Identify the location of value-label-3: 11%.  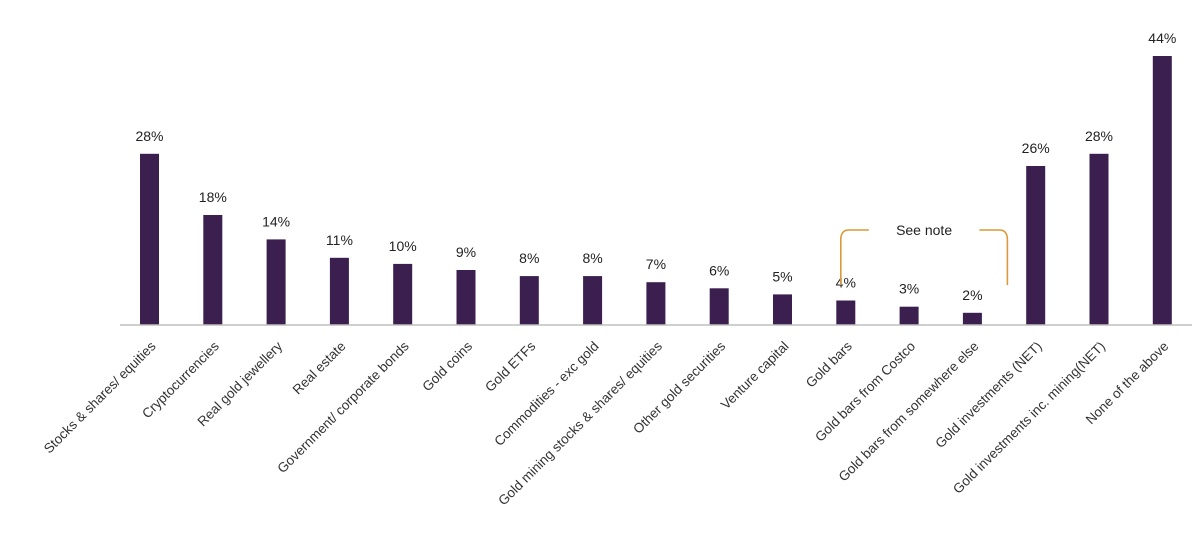
(339, 240).